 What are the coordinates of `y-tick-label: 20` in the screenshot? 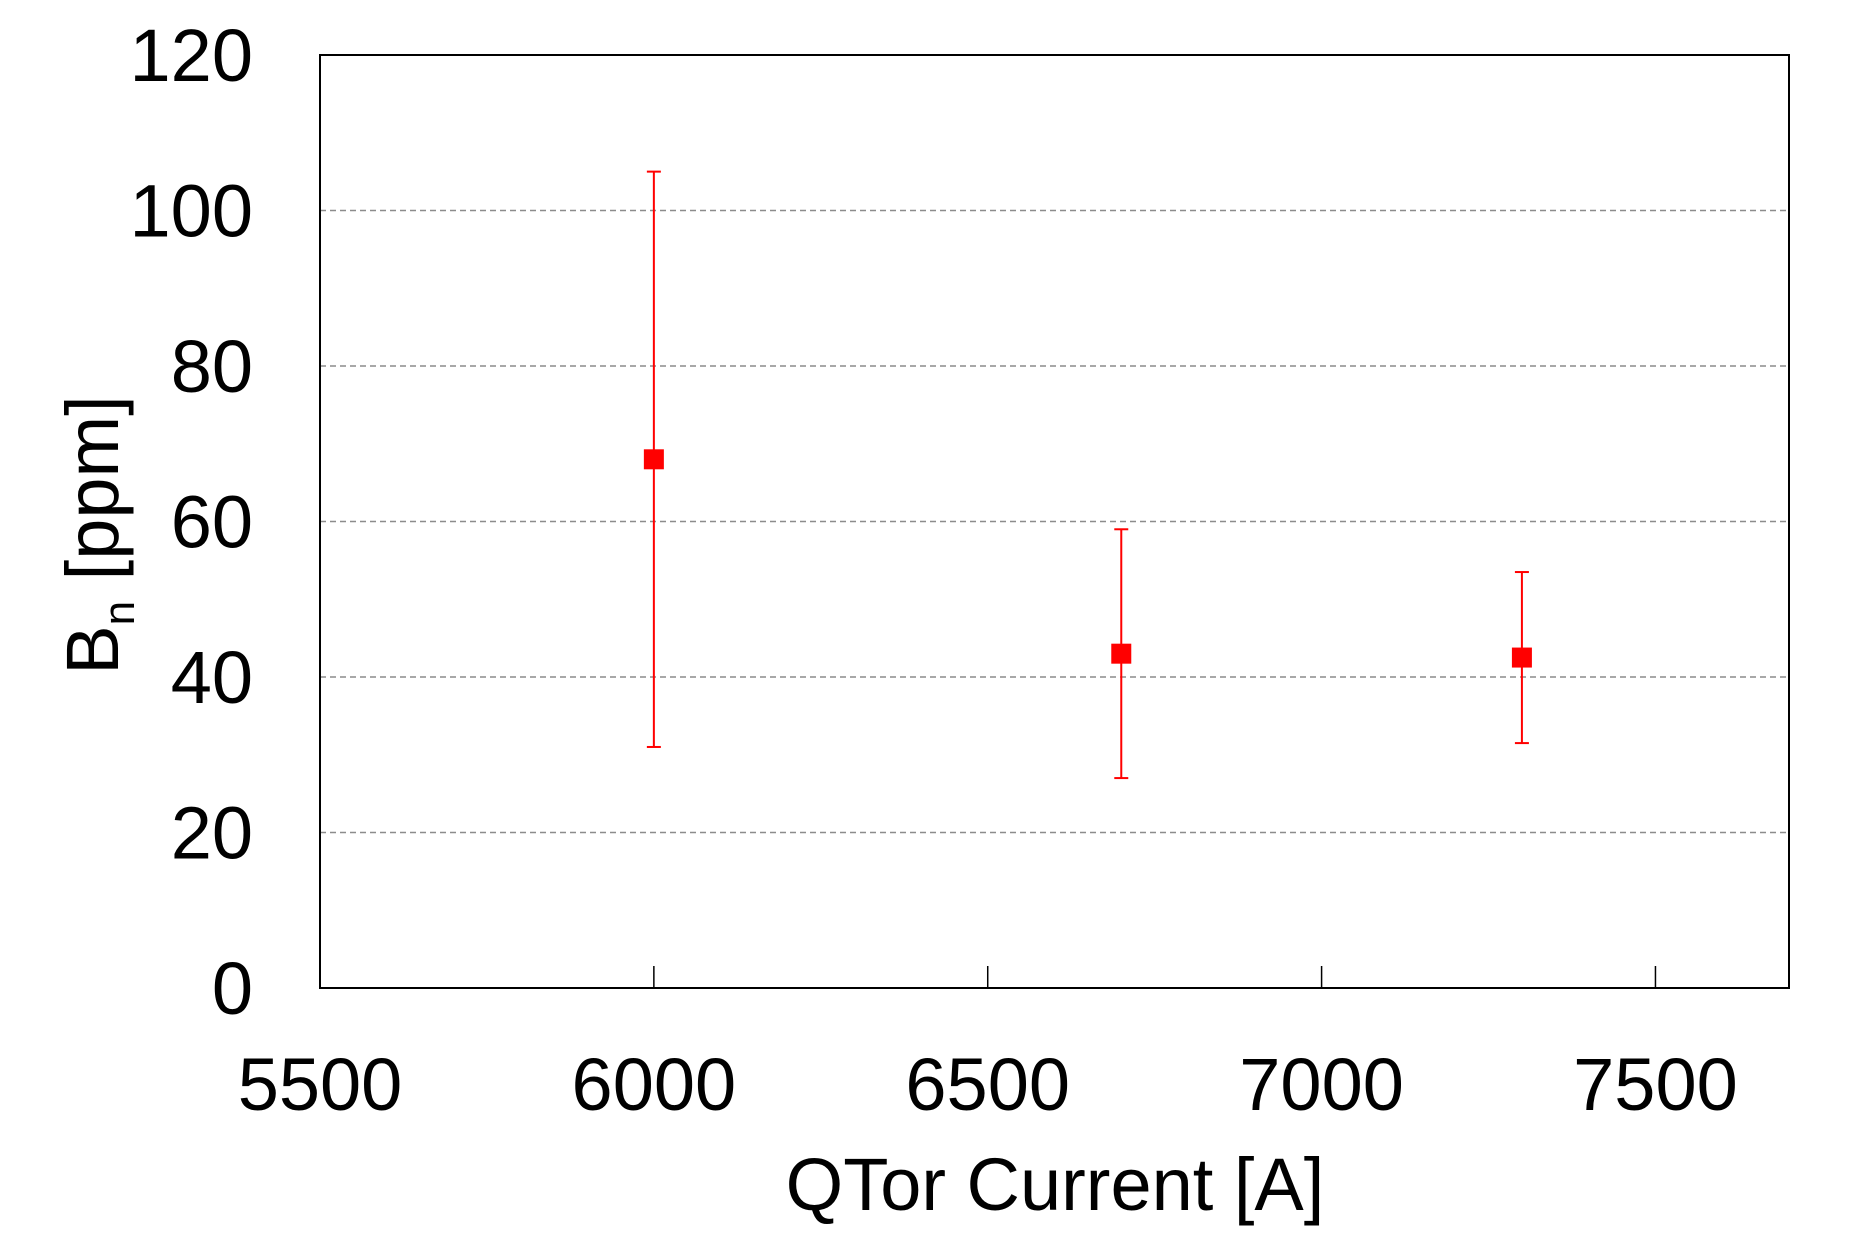 It's located at (212, 833).